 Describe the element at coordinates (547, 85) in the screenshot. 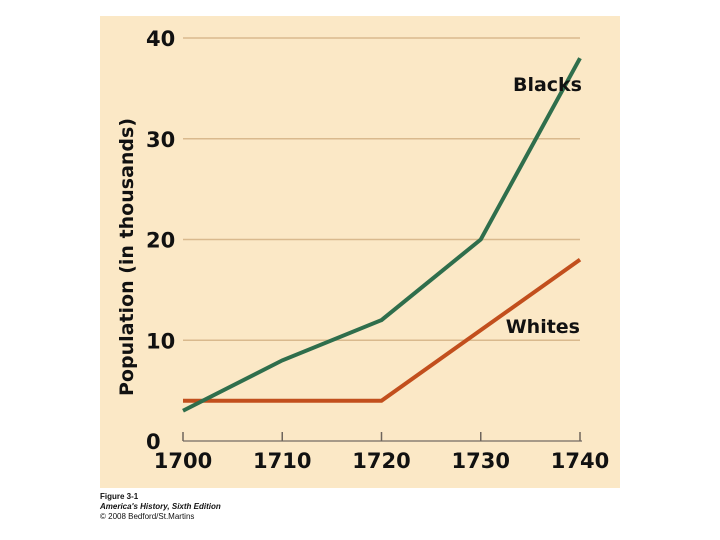

I see `series-label-blacks: Blacks` at that location.